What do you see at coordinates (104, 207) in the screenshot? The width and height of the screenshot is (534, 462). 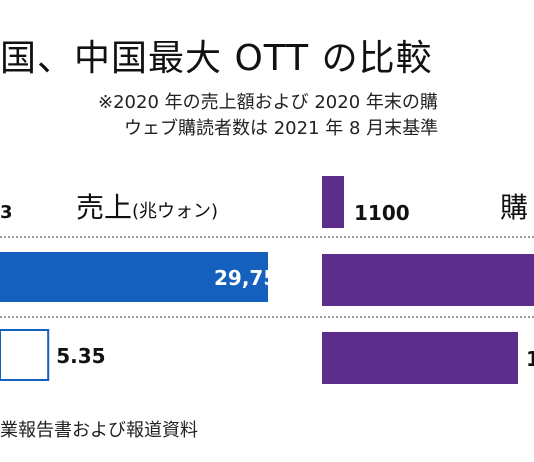 I see `sales-header-title: 売上` at bounding box center [104, 207].